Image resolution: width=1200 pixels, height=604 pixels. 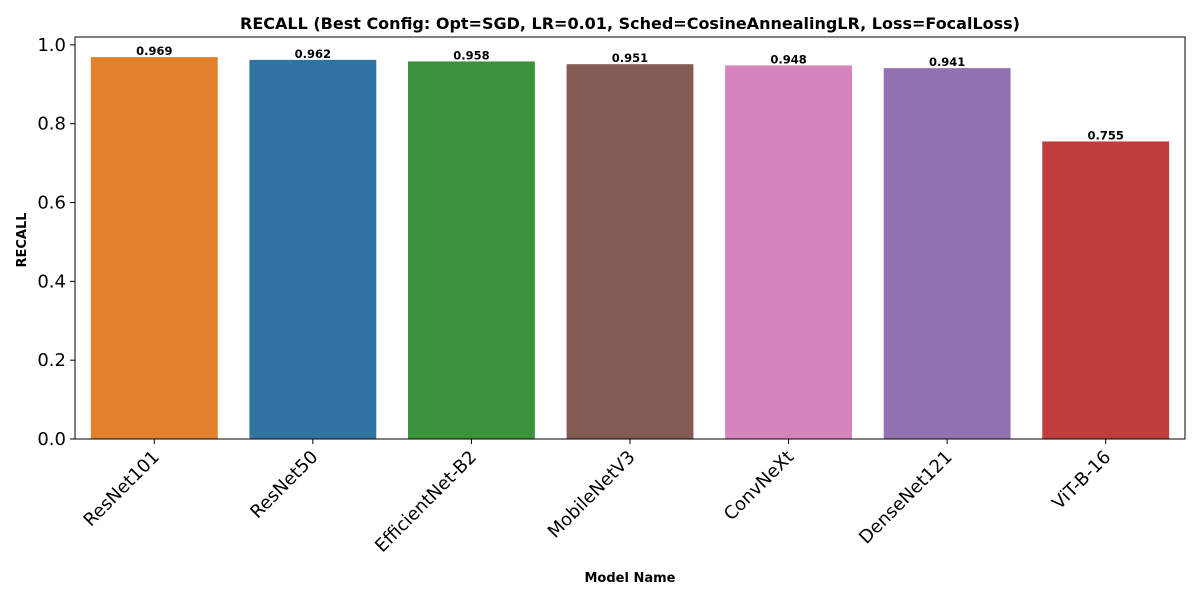 What do you see at coordinates (313, 249) in the screenshot?
I see `bar-resnet50` at bounding box center [313, 249].